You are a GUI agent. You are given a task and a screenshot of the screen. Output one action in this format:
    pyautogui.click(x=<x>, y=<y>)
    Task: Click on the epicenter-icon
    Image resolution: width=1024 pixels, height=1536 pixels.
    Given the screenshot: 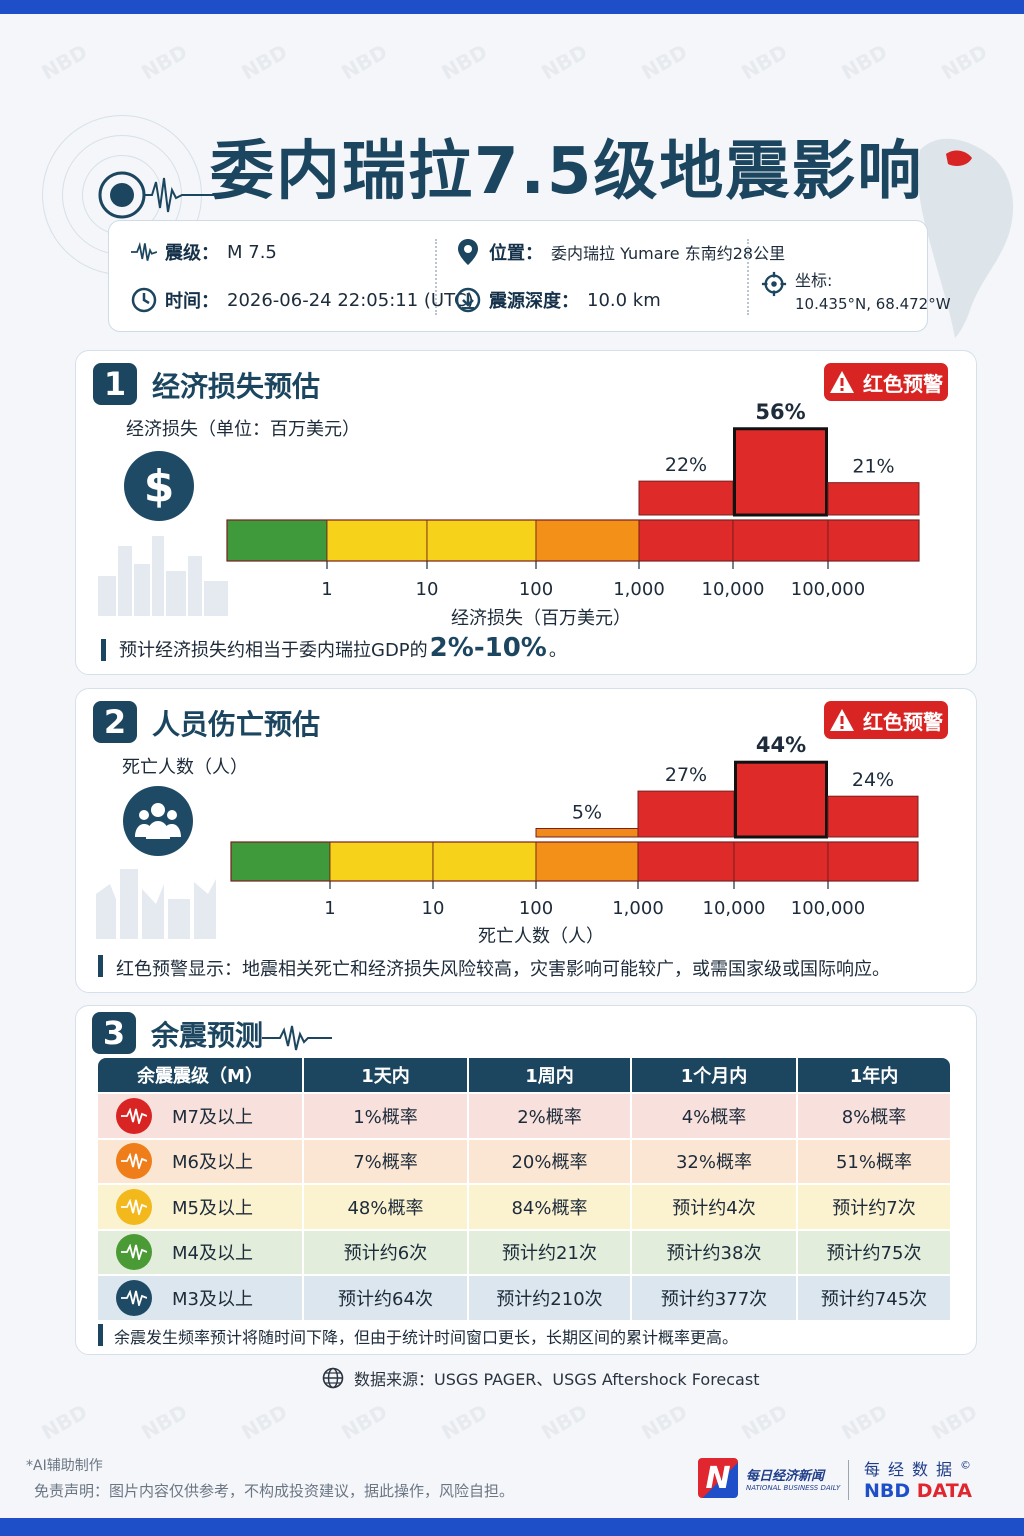 What is the action you would take?
    pyautogui.click(x=158, y=195)
    